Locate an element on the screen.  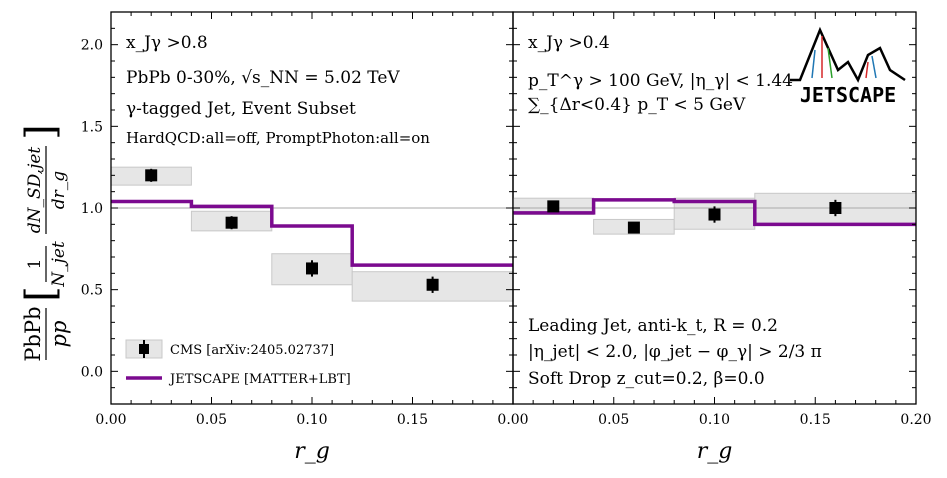
legend-cms-label: CMS [arXiv:2405.02737] is located at coordinates (252, 350).